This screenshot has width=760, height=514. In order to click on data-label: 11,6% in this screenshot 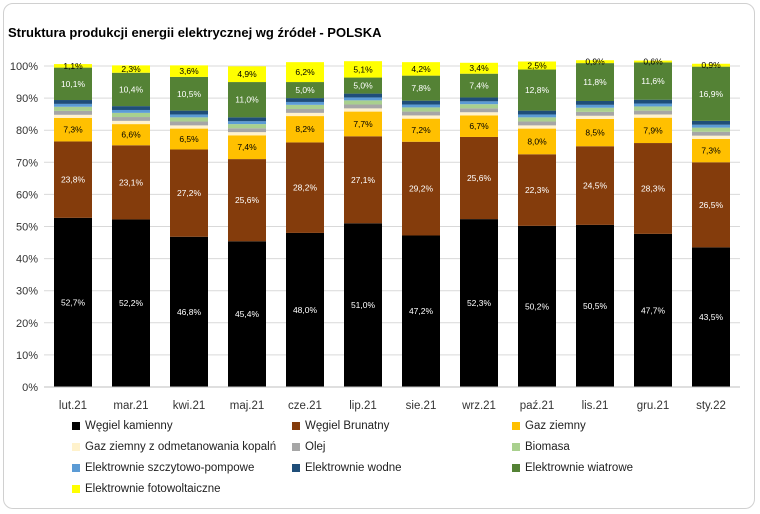, I will do `click(653, 81)`.